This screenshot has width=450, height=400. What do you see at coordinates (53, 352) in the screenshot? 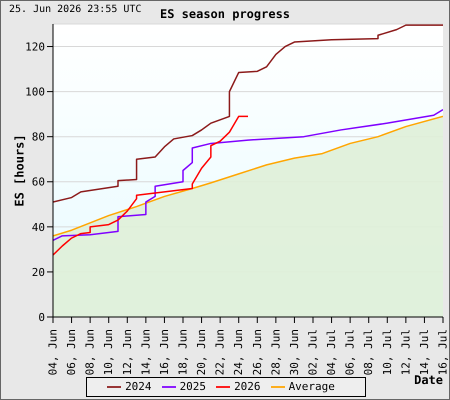
I see `x-tick-label: 04, Jun` at bounding box center [53, 352].